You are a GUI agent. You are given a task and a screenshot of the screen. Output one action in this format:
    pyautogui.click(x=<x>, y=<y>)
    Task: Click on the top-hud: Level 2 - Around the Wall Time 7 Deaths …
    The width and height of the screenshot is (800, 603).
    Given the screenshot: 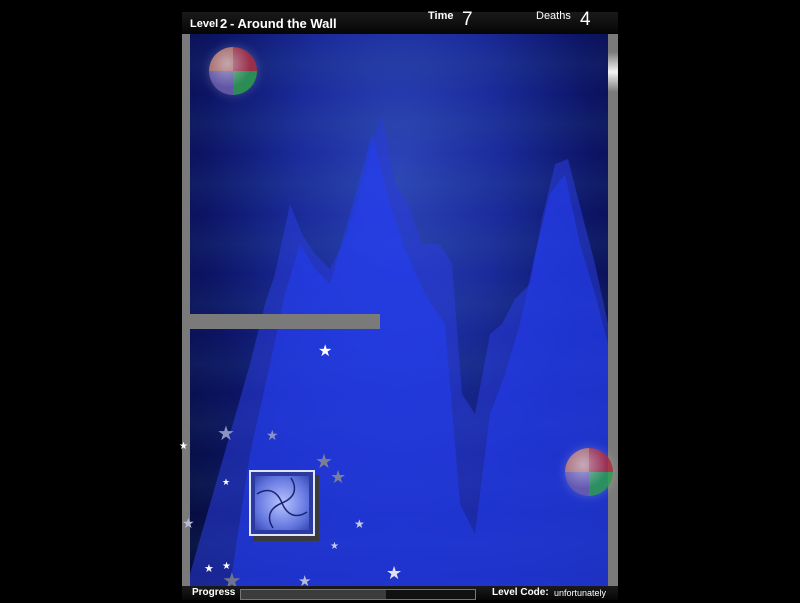 What is the action you would take?
    pyautogui.click(x=400, y=21)
    